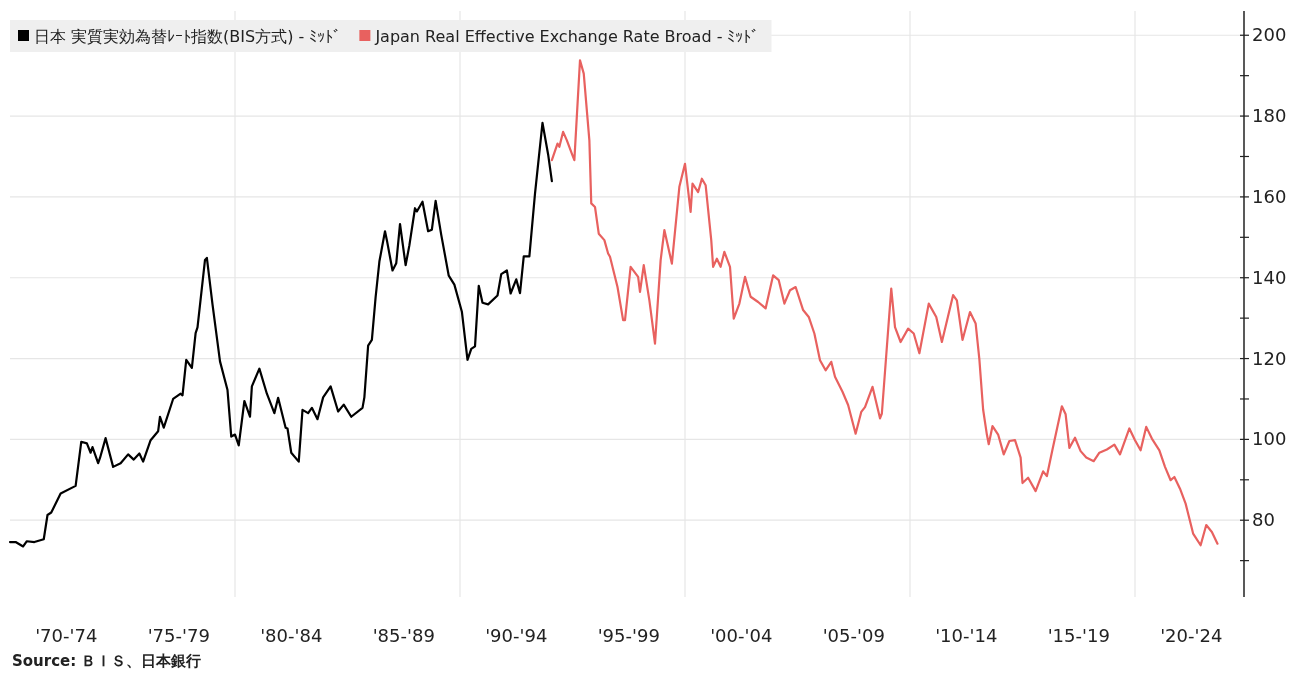 The height and width of the screenshot is (675, 1296). I want to click on x-tick-label: '00-'04, so click(741, 635).